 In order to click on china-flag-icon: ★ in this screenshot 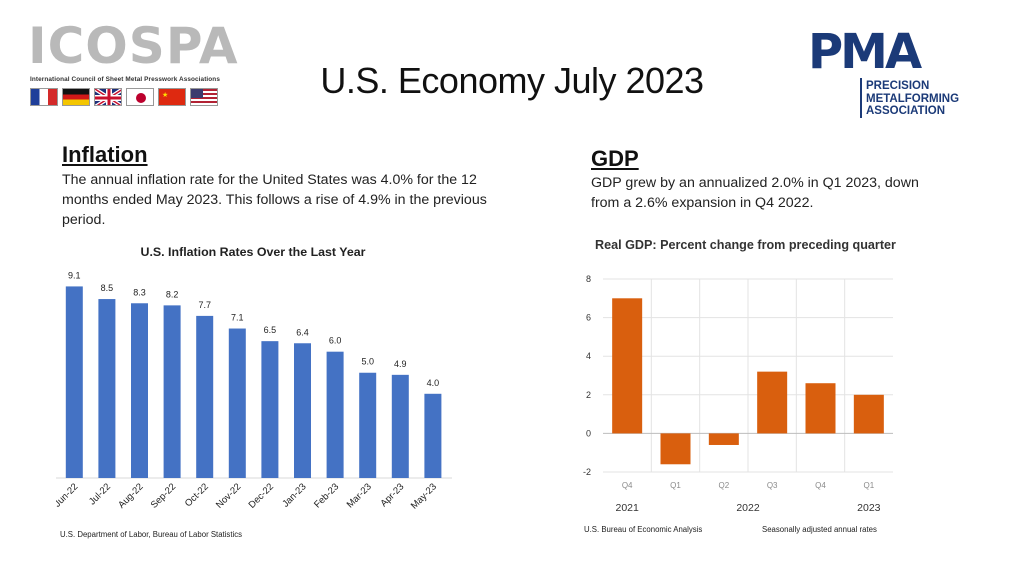, I will do `click(172, 97)`.